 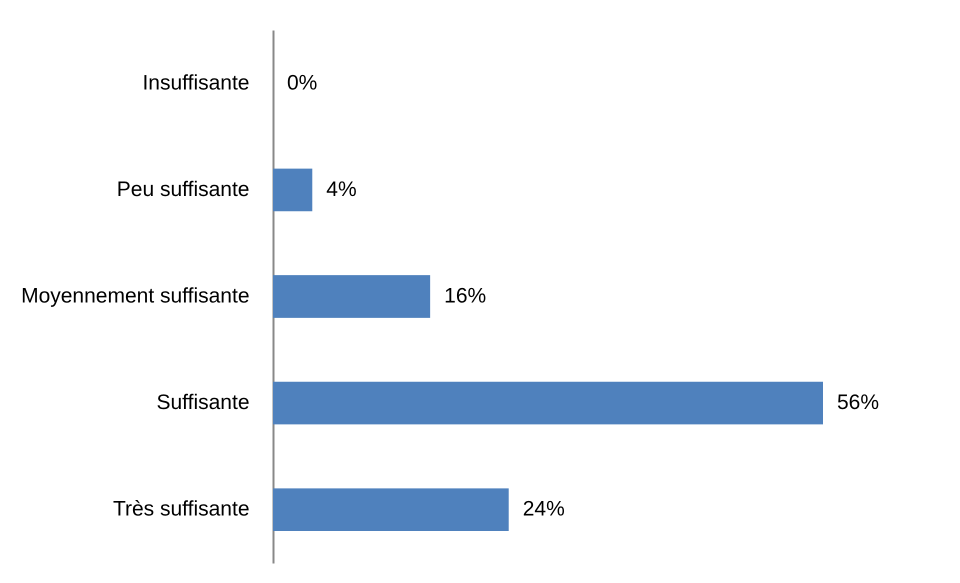 I want to click on data-label: 0%, so click(x=302, y=82).